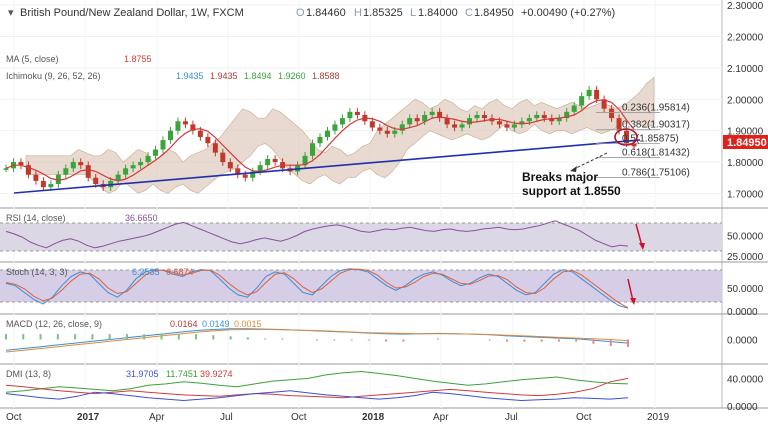  I want to click on dmi-value-2: 11.7451, so click(182, 374).